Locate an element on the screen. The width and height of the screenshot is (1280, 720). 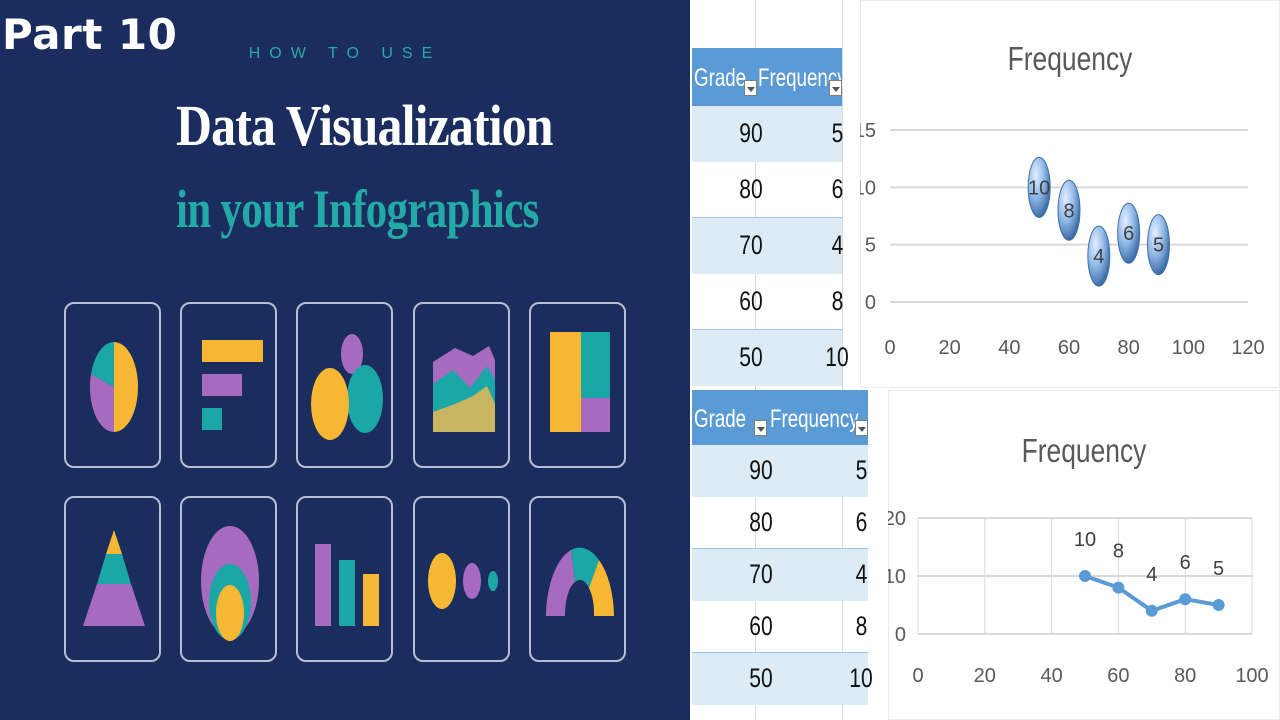
bubble-chart-icon is located at coordinates (344, 385).